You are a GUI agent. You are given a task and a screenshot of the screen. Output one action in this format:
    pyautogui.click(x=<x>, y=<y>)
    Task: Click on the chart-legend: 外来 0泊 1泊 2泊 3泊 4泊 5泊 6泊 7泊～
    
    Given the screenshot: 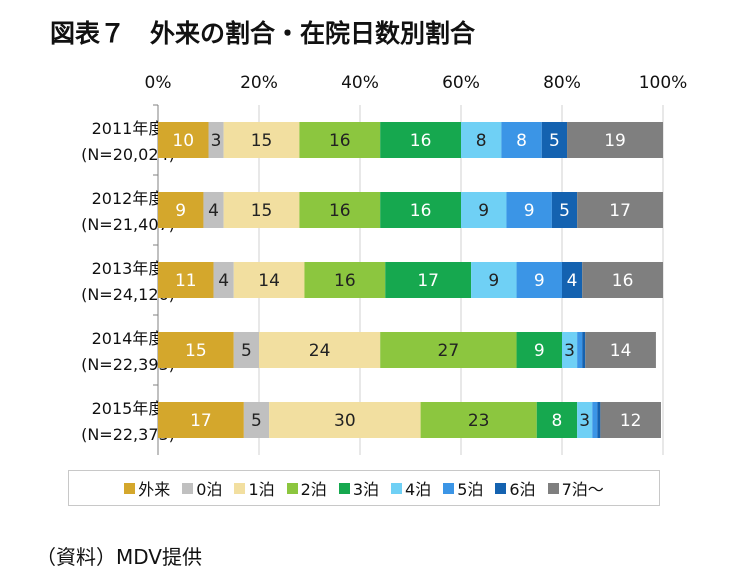 What is the action you would take?
    pyautogui.click(x=364, y=488)
    